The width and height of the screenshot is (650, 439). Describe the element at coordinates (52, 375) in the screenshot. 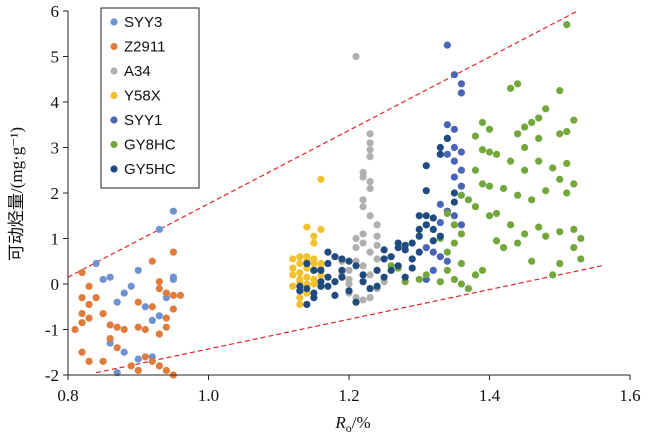

I see `y-tick-label: -2` at that location.